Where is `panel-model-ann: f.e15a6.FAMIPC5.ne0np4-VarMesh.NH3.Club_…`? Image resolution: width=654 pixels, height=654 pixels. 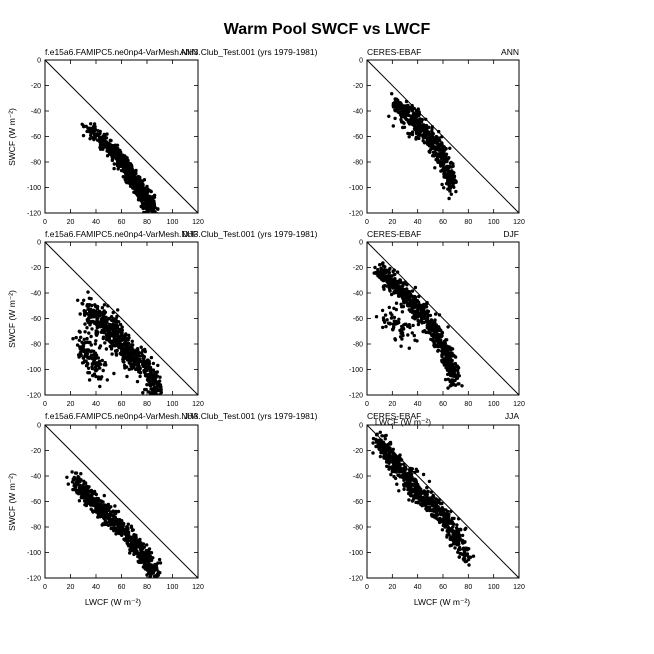
panel-model-ann: f.e15a6.FAMIPC5.ne0np4-VarMesh.NH3.Club_… is located at coordinates (162, 136).